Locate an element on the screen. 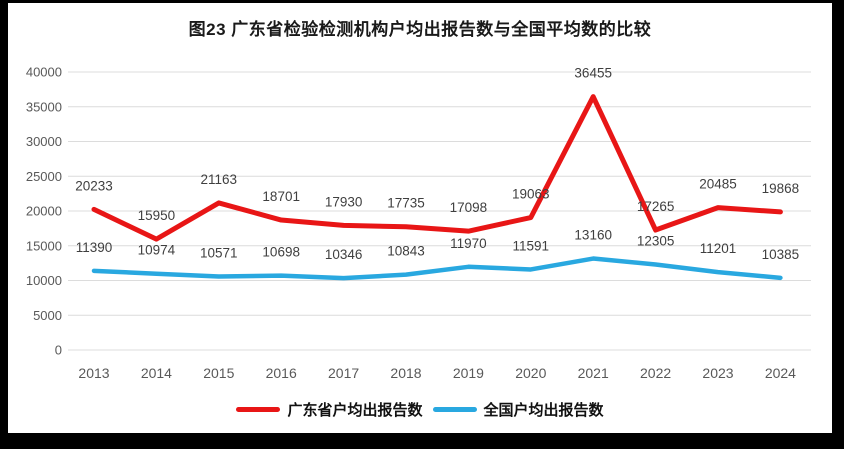  x-tick-label: 2016 is located at coordinates (281, 373).